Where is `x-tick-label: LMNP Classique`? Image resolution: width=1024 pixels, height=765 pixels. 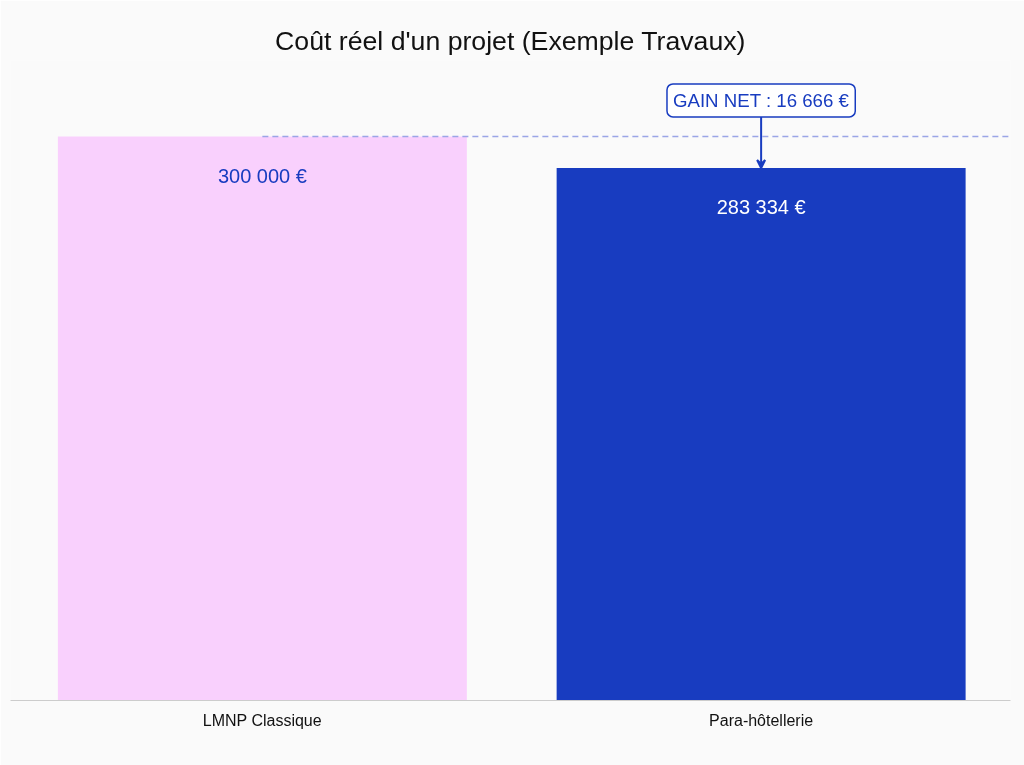
x-tick-label: LMNP Classique is located at coordinates (262, 720).